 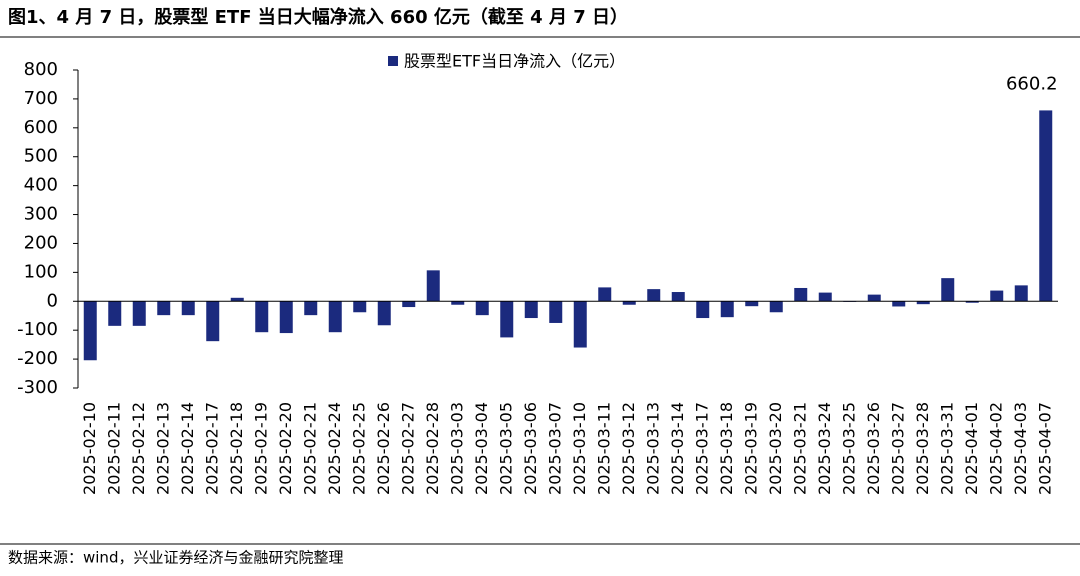 What do you see at coordinates (456, 448) in the screenshot?
I see `x-tick-label: 2025-03-03` at bounding box center [456, 448].